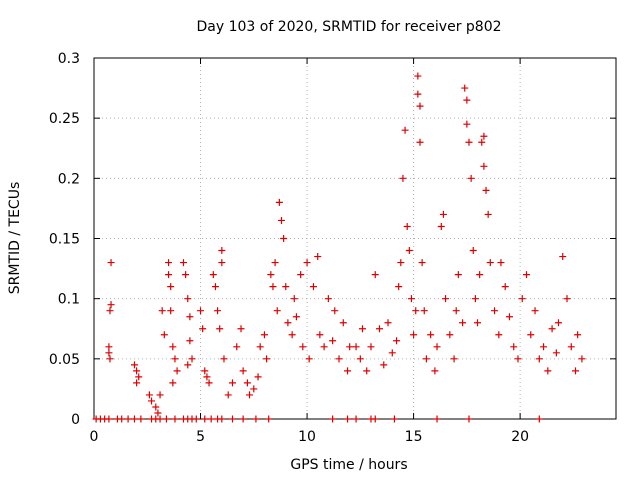 The width and height of the screenshot is (640, 480). What do you see at coordinates (75, 420) in the screenshot?
I see `y-tick-label: 0` at bounding box center [75, 420].